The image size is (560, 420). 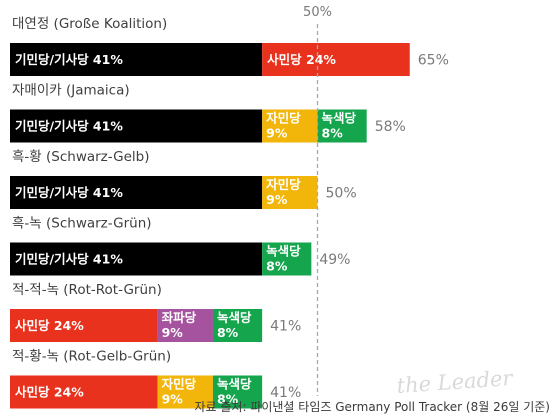 What do you see at coordinates (341, 194) in the screenshot?
I see `total-label: 50%` at bounding box center [341, 194].